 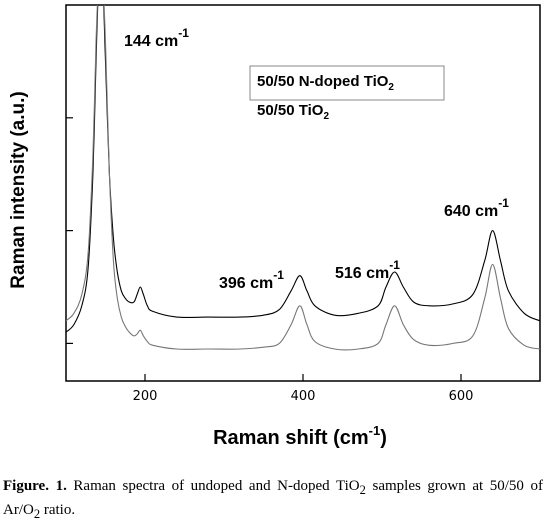 I want to click on caption-text-3: ratio., so click(x=58, y=510).